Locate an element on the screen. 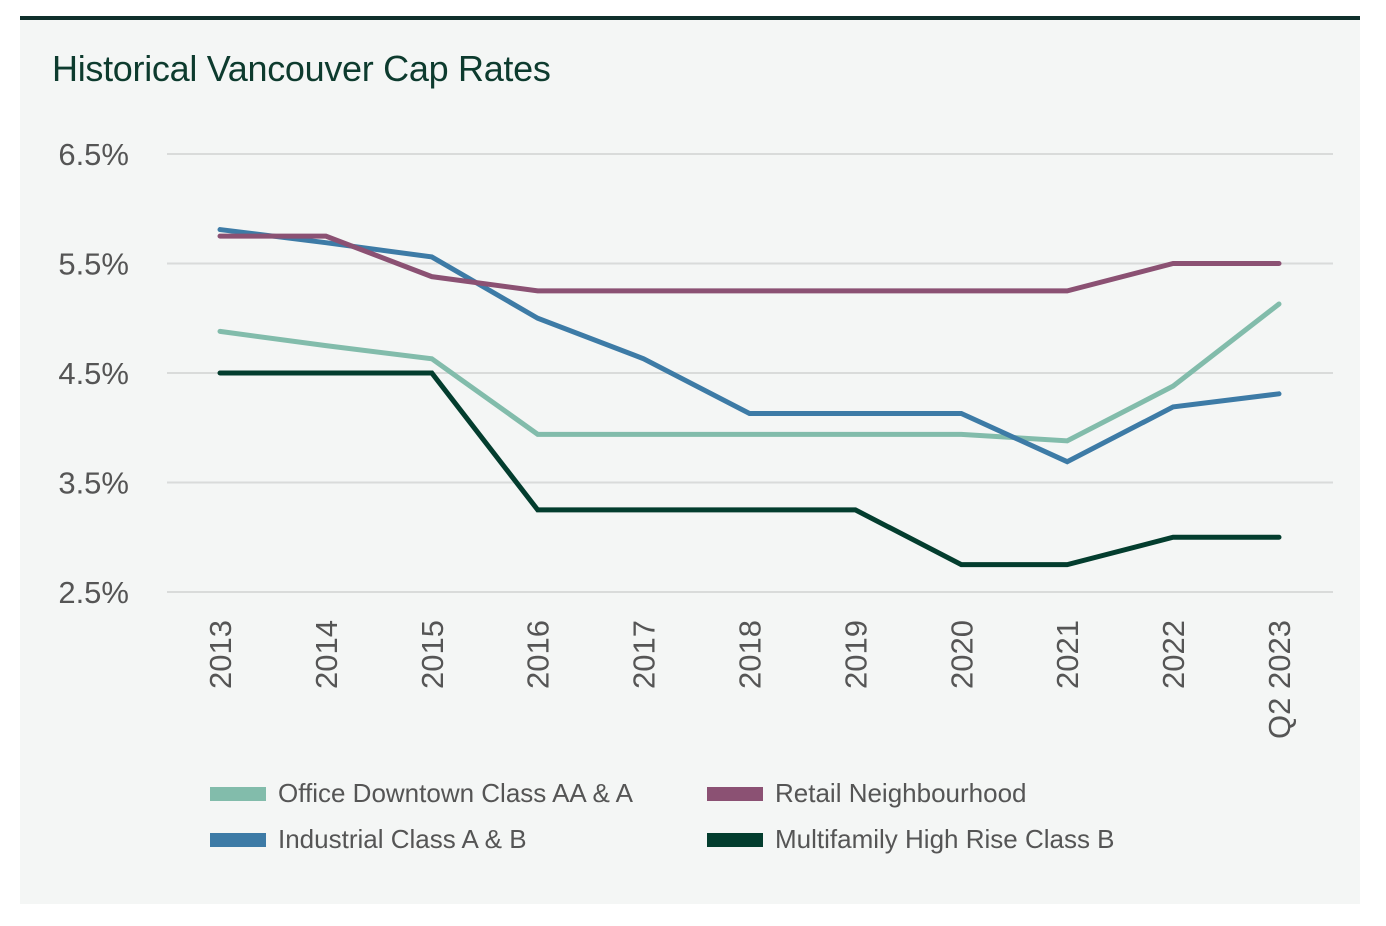 This screenshot has width=1386, height=926. legend-item-multifamily: Multifamily High Rise Class B is located at coordinates (911, 839).